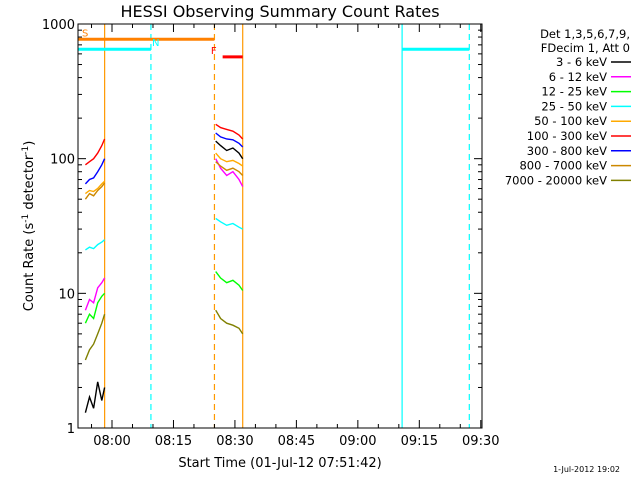 Image resolution: width=640 pixels, height=480 pixels. Describe the element at coordinates (556, 180) in the screenshot. I see `legend-label-8: 7000 - 20000 keV` at that location.